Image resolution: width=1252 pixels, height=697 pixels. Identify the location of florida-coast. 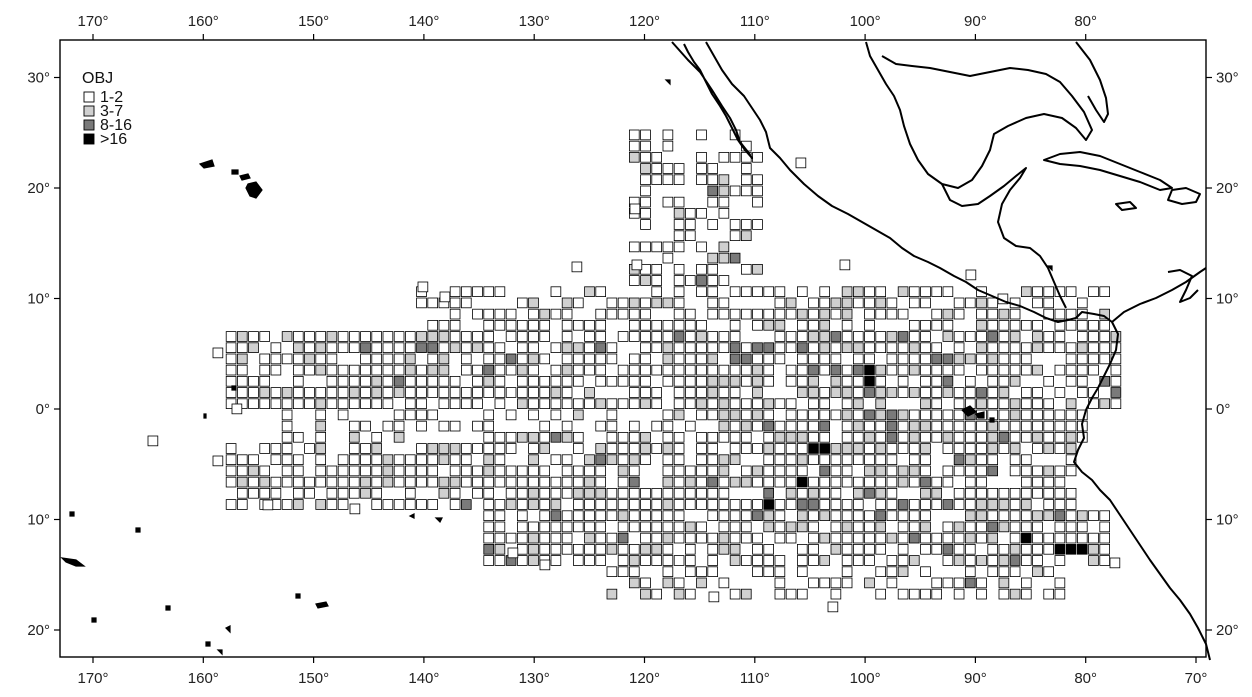
(1092, 82).